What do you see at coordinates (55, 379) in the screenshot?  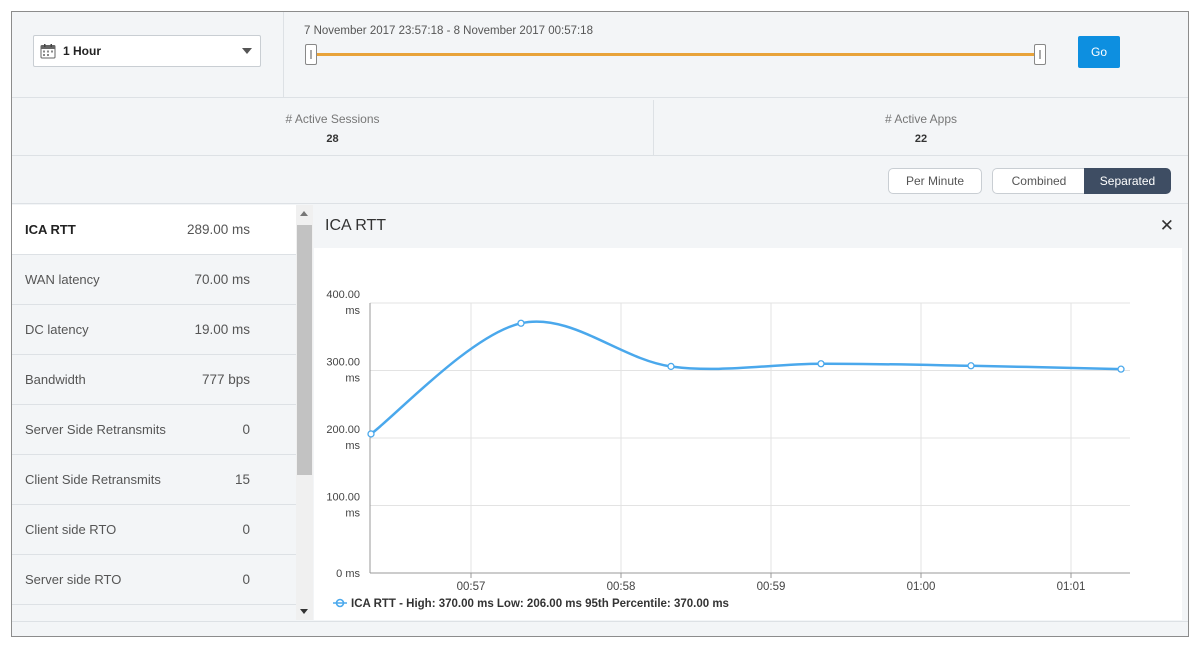 I see `metric-name: Bandwidth` at bounding box center [55, 379].